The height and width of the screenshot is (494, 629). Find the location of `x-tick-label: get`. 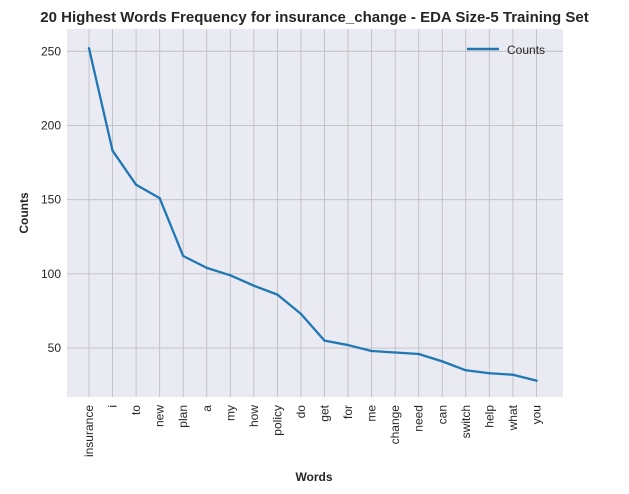

x-tick-label: get is located at coordinates (325, 412).